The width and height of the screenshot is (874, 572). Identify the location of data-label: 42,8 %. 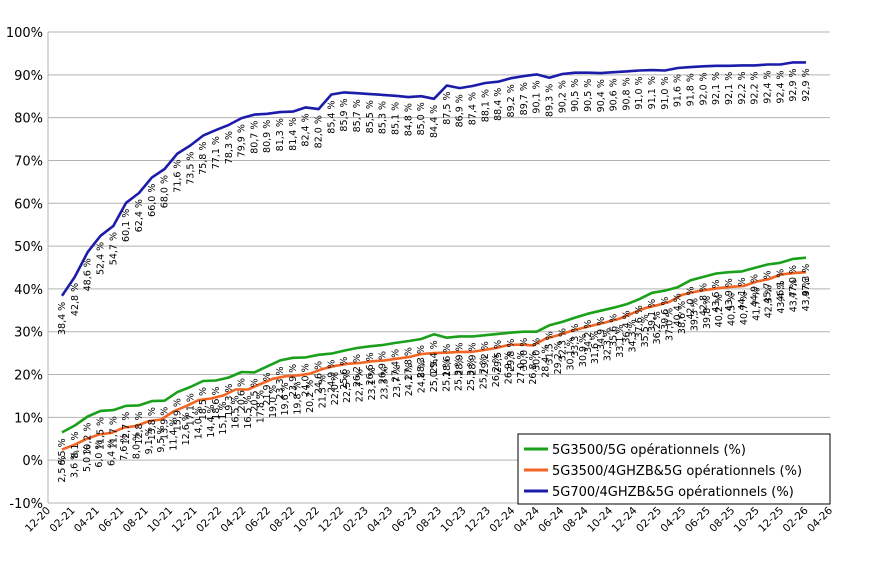
(703, 299).